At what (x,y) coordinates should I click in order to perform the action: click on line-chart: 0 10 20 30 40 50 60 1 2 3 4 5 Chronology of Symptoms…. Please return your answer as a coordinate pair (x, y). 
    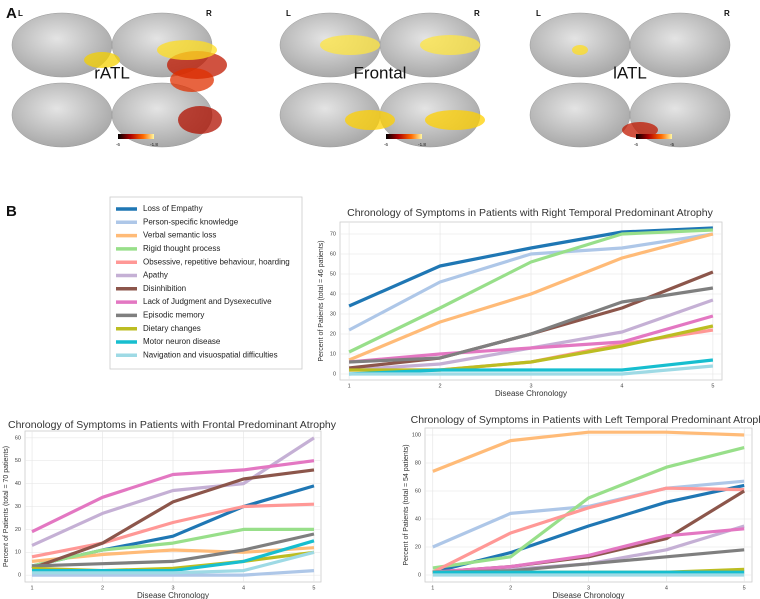
    Looking at the image, I should click on (170, 509).